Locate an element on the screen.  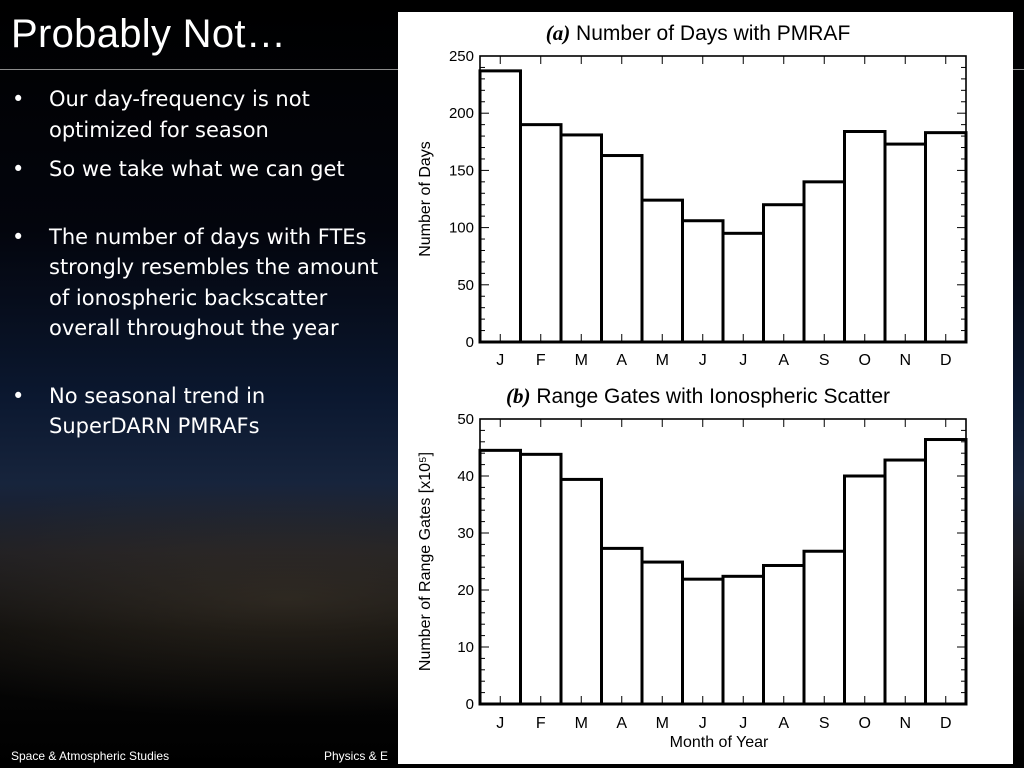
chart-title-text: Number of Days with PMRAF is located at coordinates (710, 33).